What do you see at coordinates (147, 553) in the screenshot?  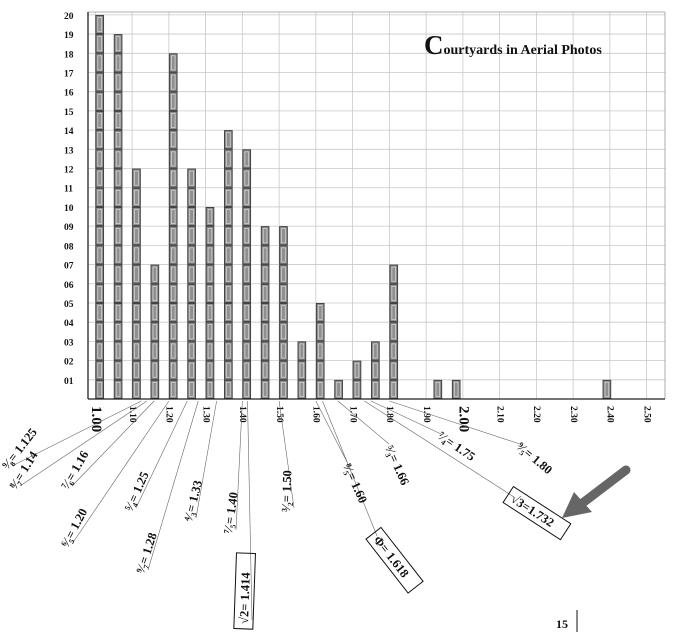 I see `ratio-label: ⁹⁄₇= 1.28` at bounding box center [147, 553].